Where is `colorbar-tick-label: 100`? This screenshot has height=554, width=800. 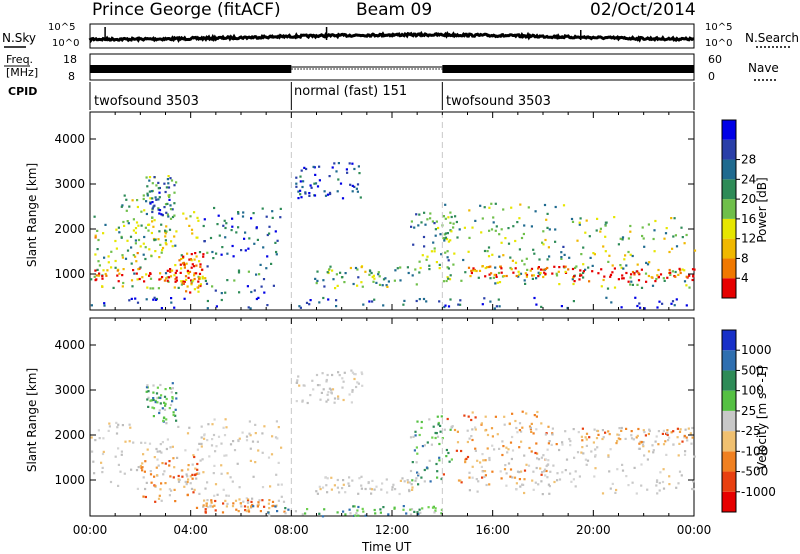 colorbar-tick-label: 100 is located at coordinates (752, 391).